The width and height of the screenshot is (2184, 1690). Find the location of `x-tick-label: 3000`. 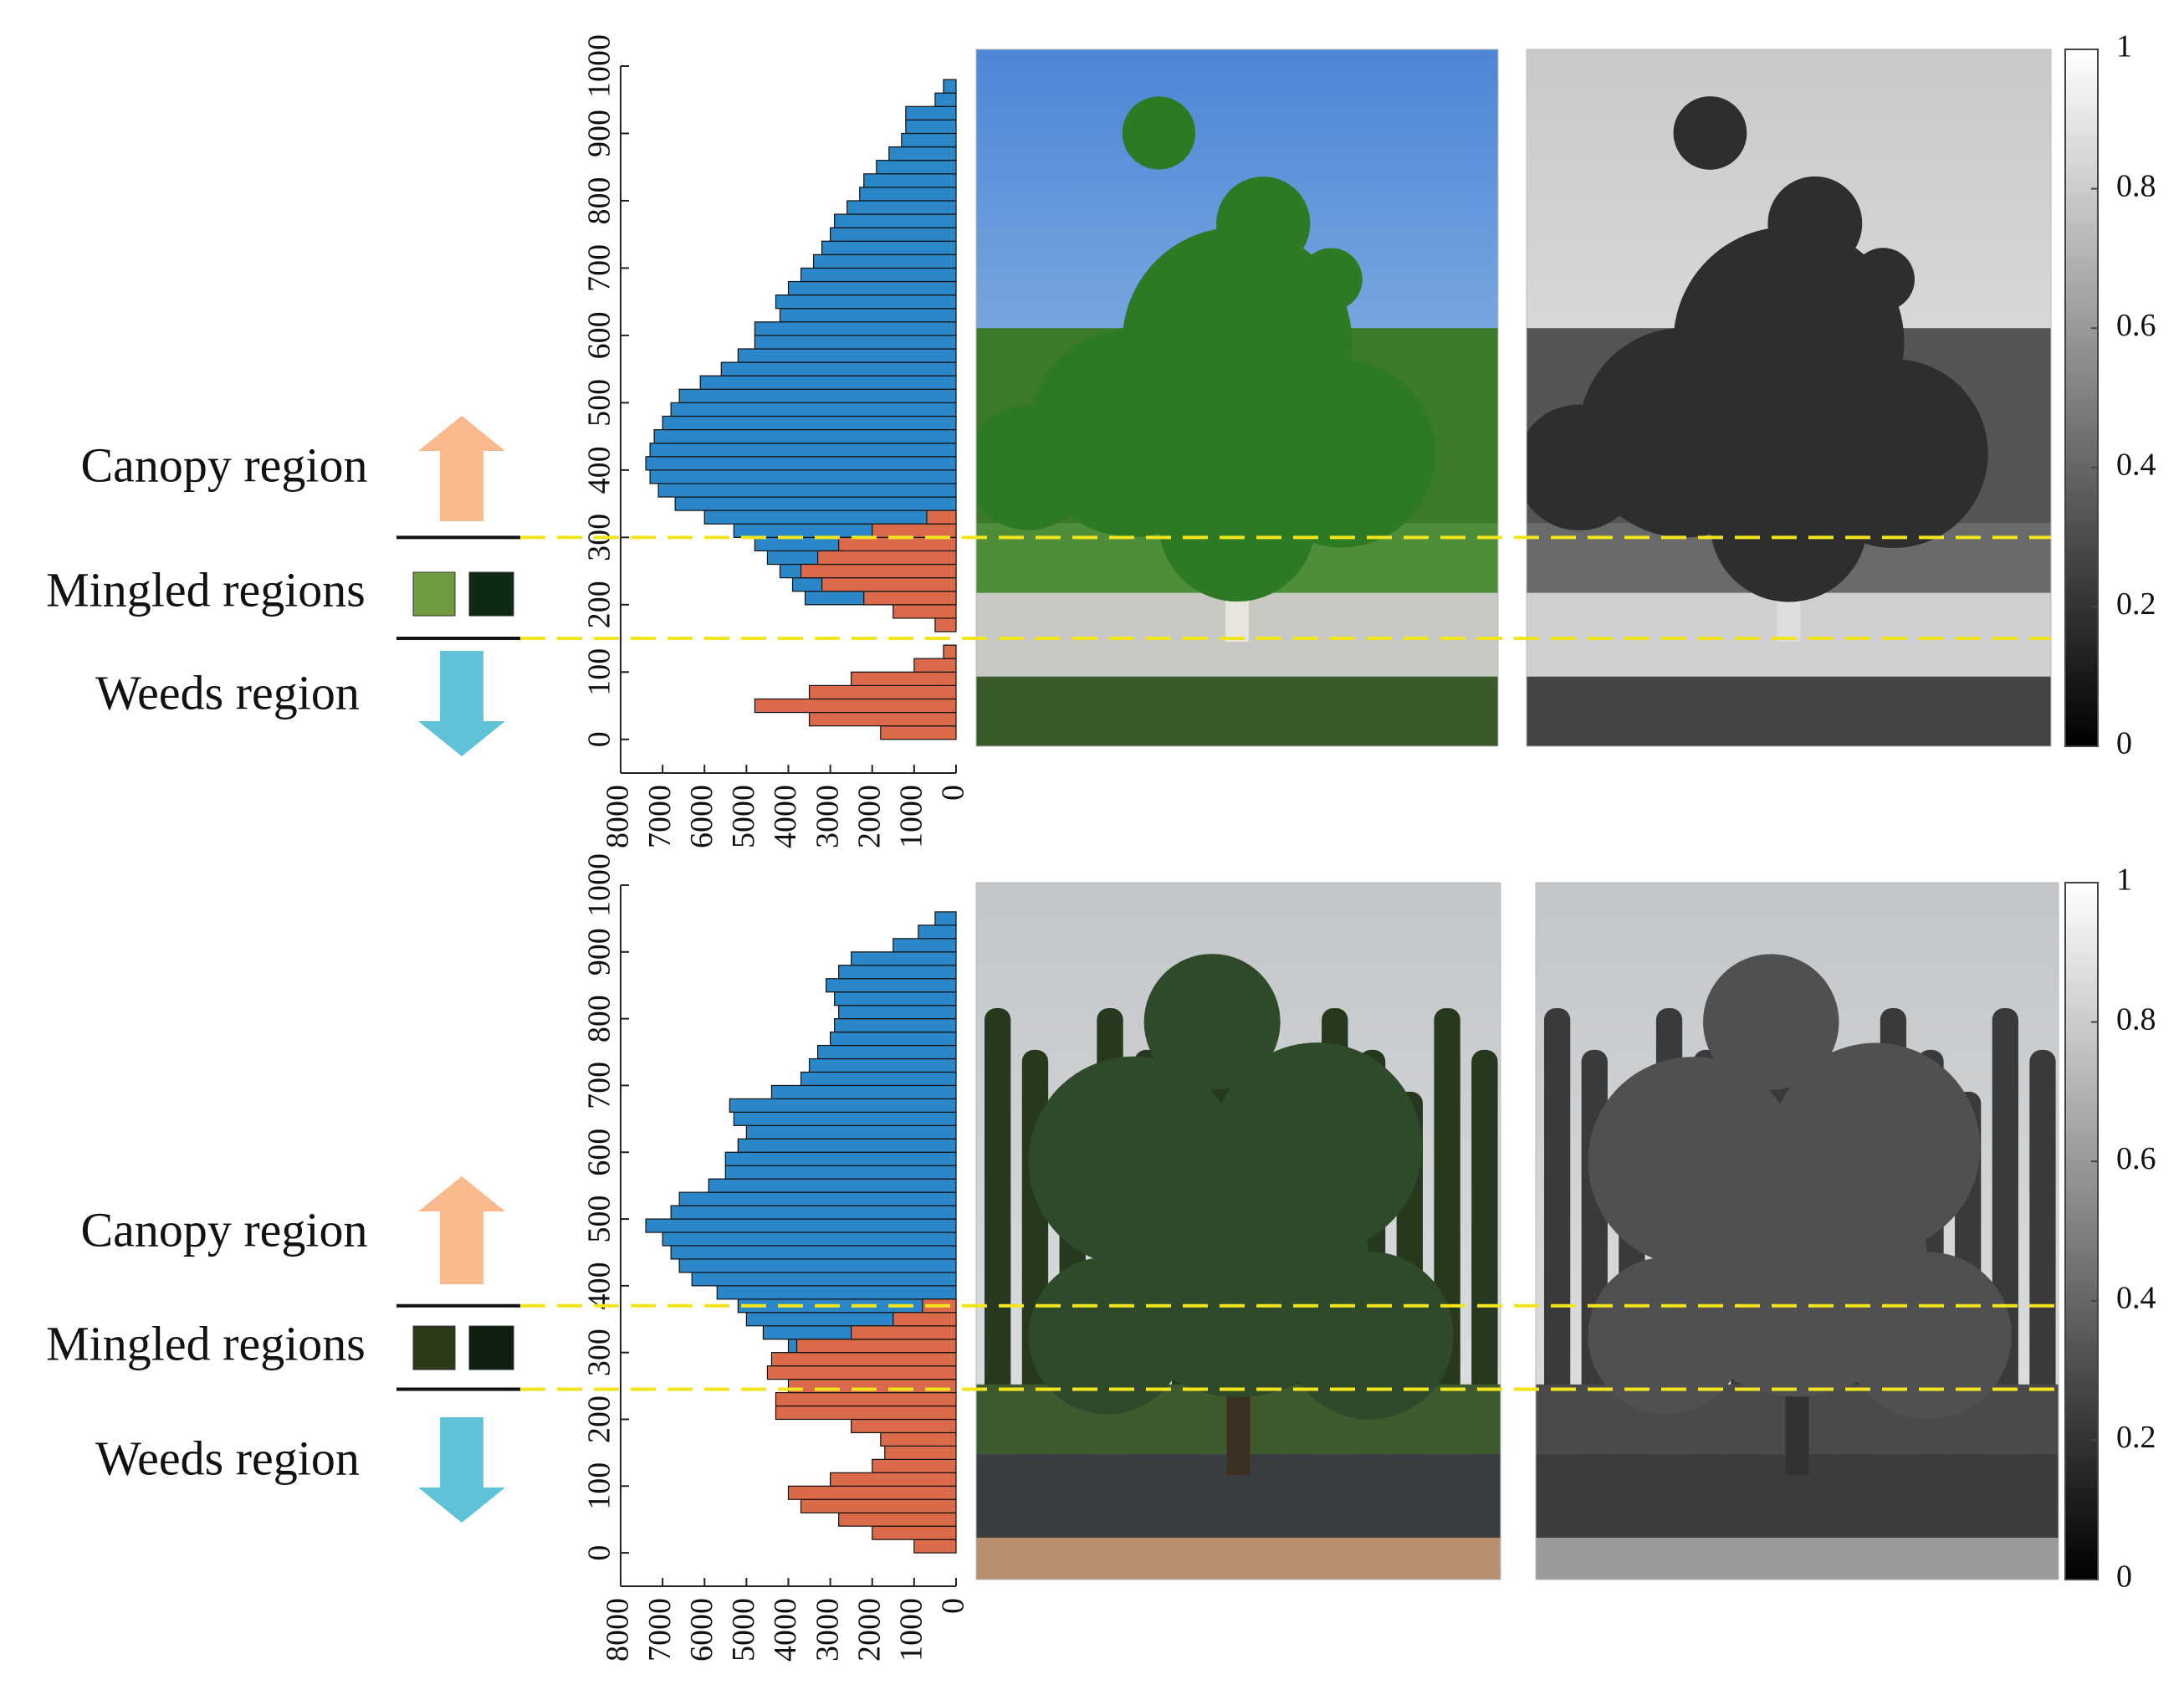

x-tick-label: 3000 is located at coordinates (827, 817).